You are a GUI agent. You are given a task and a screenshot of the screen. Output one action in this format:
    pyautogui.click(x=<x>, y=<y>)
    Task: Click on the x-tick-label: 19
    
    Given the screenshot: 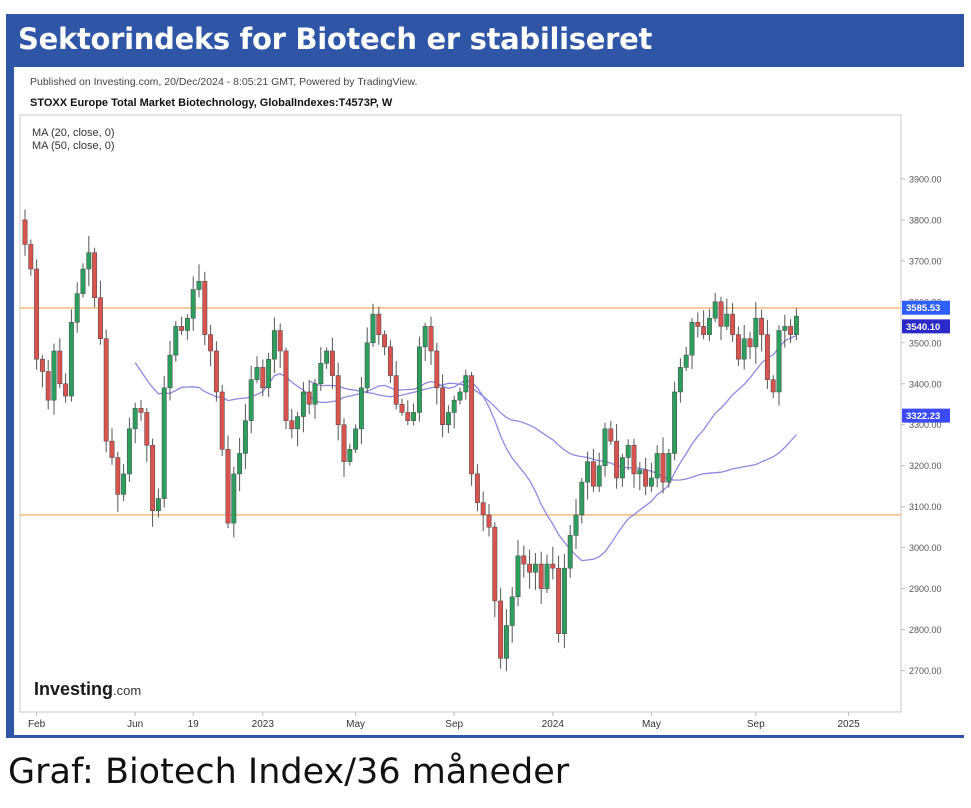 What is the action you would take?
    pyautogui.click(x=194, y=724)
    